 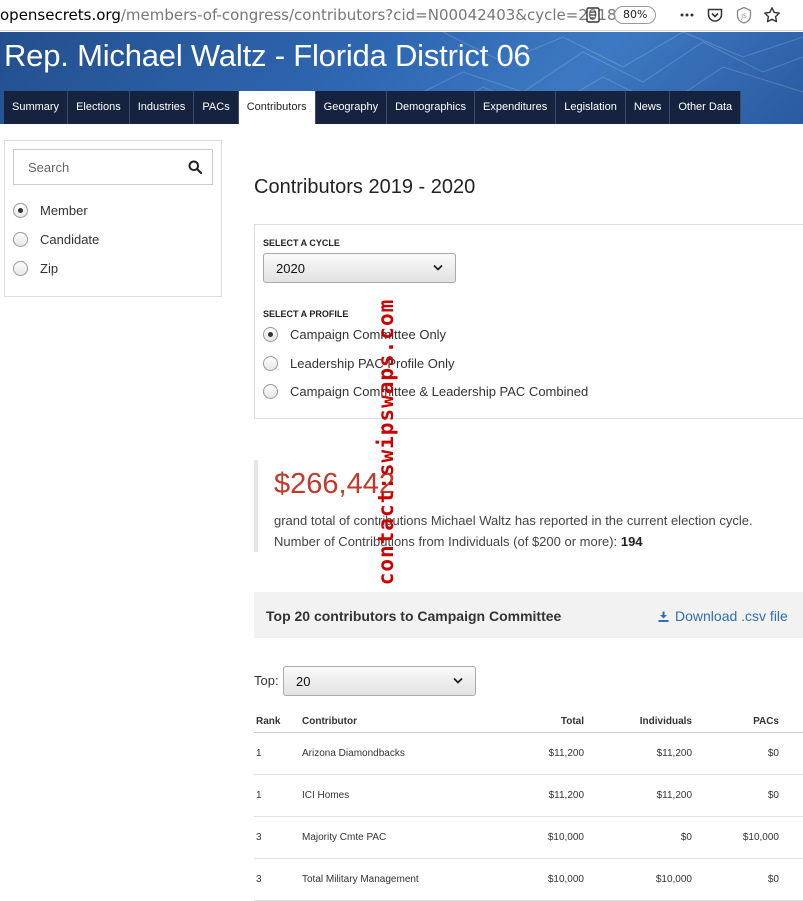 I want to click on cell-contributor: Total Military Management, so click(x=400, y=879).